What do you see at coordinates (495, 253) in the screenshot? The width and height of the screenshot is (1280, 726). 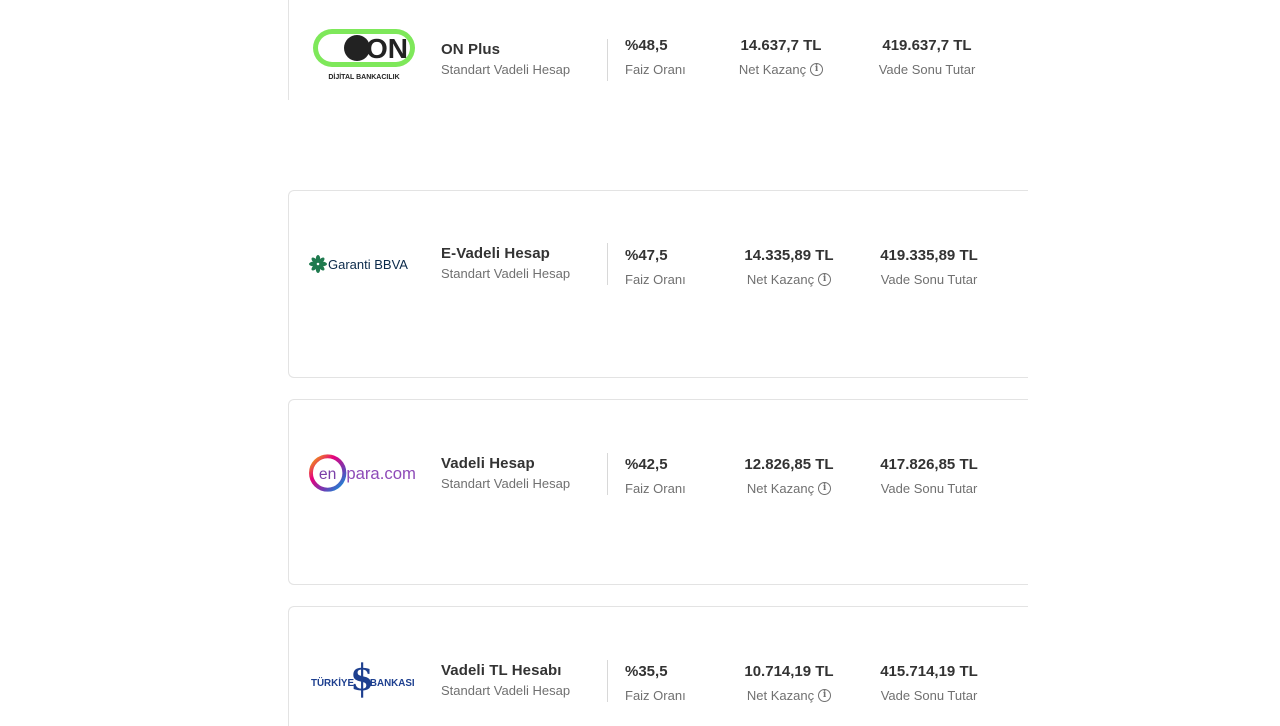 I see `product-name: E-Vadeli Hesap` at bounding box center [495, 253].